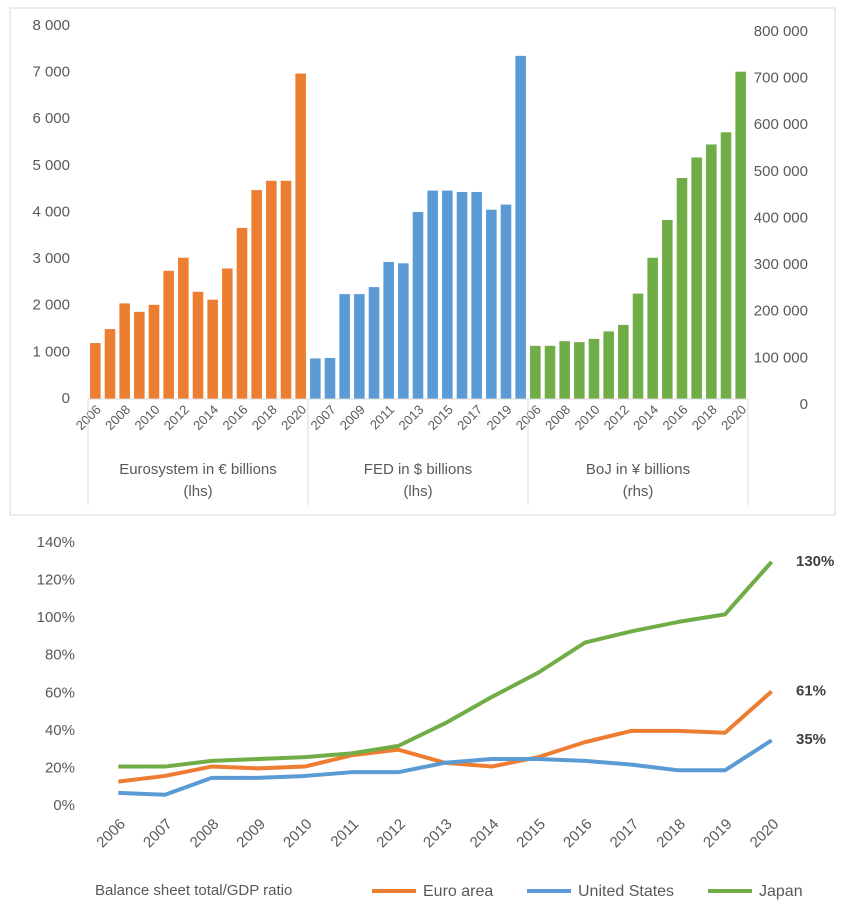 This screenshot has width=847, height=918. I want to click on y-tick-label: 40%, so click(60, 730).